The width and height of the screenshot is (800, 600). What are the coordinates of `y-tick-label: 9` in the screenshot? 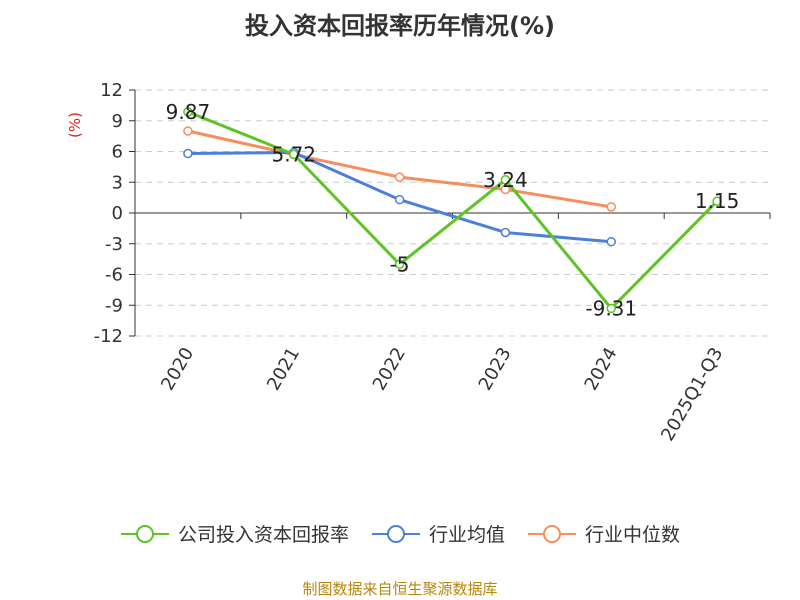 It's located at (117, 121).